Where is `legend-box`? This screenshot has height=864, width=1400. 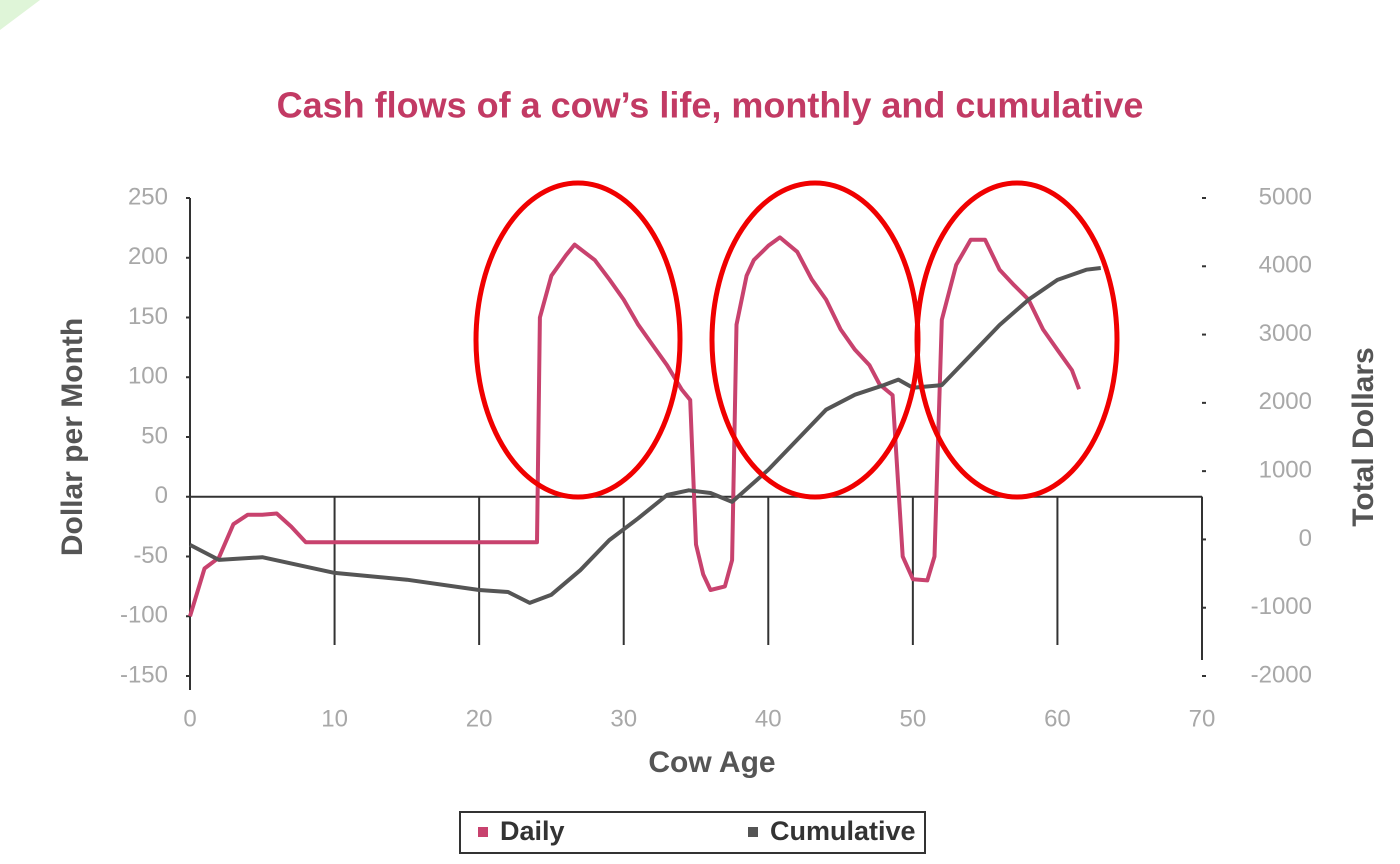
legend-box is located at coordinates (692, 832).